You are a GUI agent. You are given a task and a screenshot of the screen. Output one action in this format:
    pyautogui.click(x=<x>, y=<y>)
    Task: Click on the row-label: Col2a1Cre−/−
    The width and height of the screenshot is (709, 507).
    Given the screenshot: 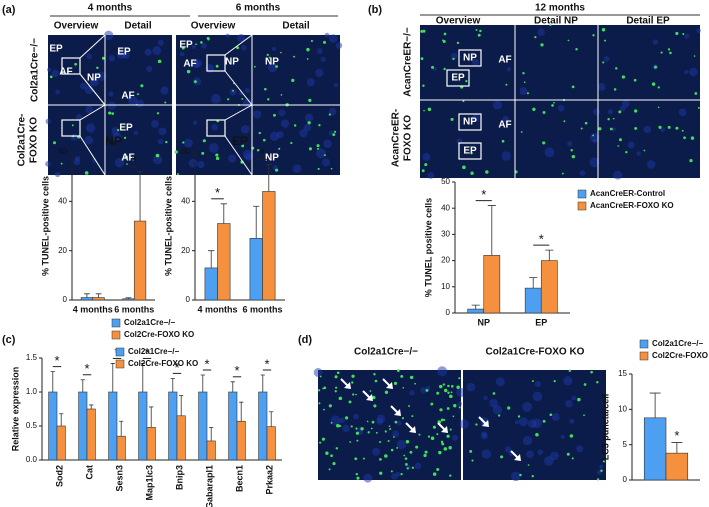 What is the action you would take?
    pyautogui.click(x=35, y=70)
    